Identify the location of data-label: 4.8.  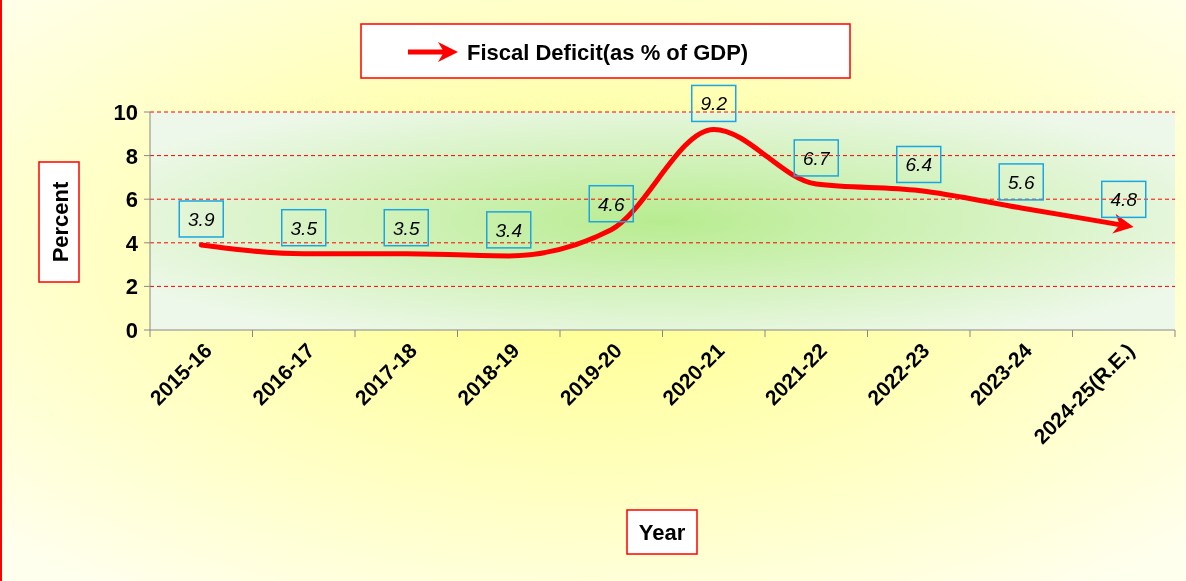
(1124, 200).